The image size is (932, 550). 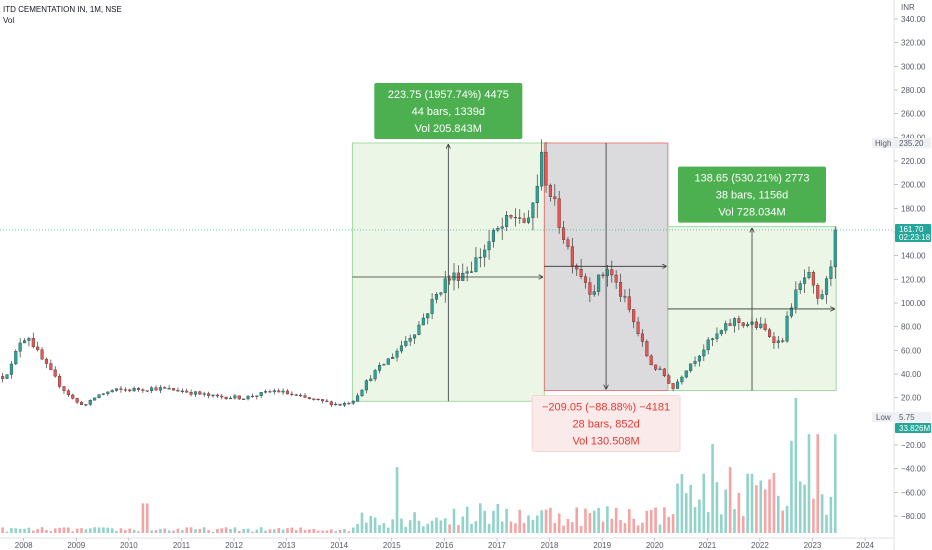 I want to click on y-tick-label-18: 300.00, so click(x=913, y=66).